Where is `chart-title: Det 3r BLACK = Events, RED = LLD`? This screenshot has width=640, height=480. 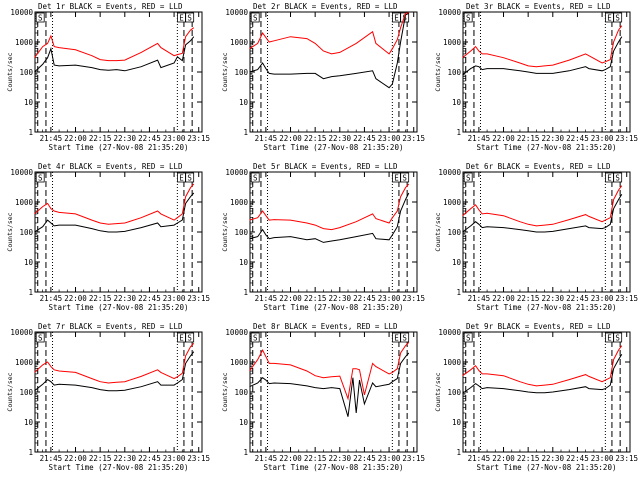 chart-title: Det 3r BLACK = Events, RED = LLD is located at coordinates (538, 6).